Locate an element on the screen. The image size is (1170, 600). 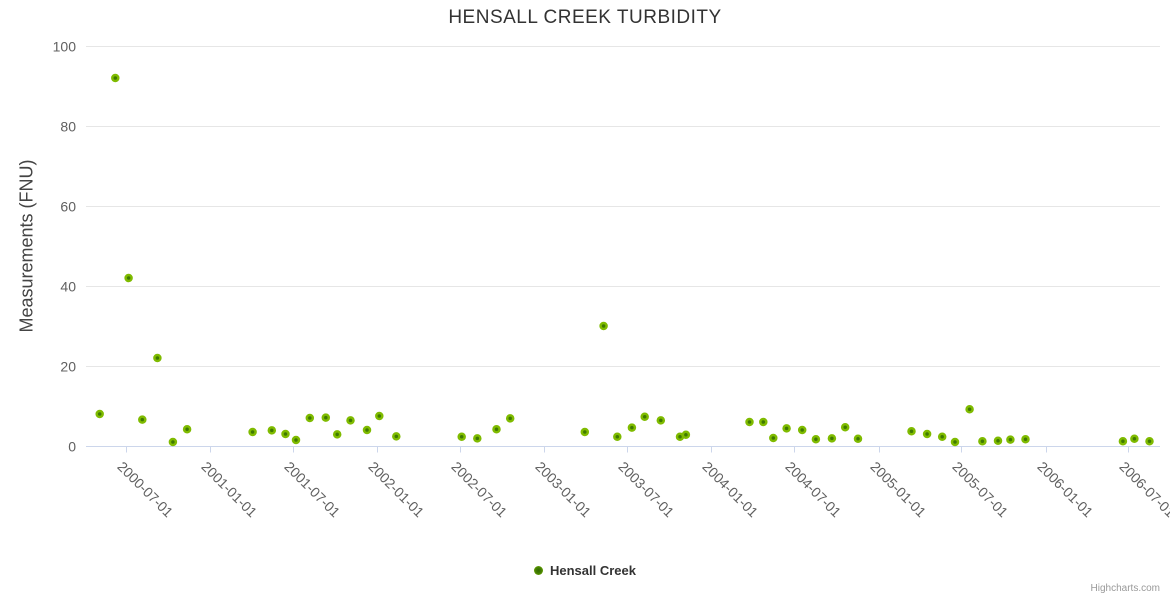
x-tick-label: 2000-07-01 is located at coordinates (145, 489).